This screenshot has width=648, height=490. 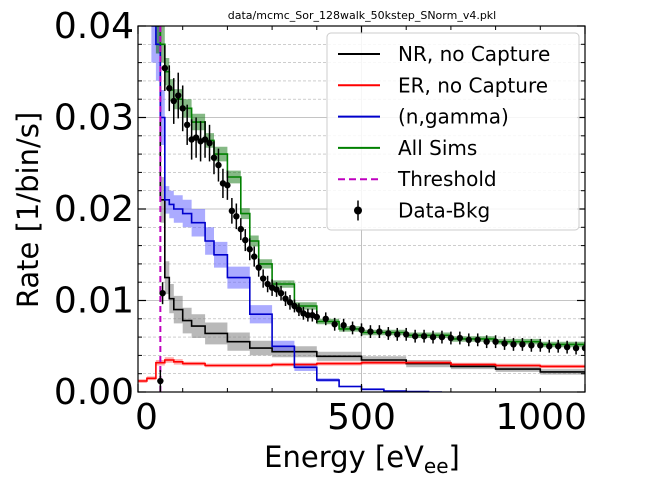 What do you see at coordinates (436, 466) in the screenshot?
I see `x-axis-label-subscript: ee` at bounding box center [436, 466].